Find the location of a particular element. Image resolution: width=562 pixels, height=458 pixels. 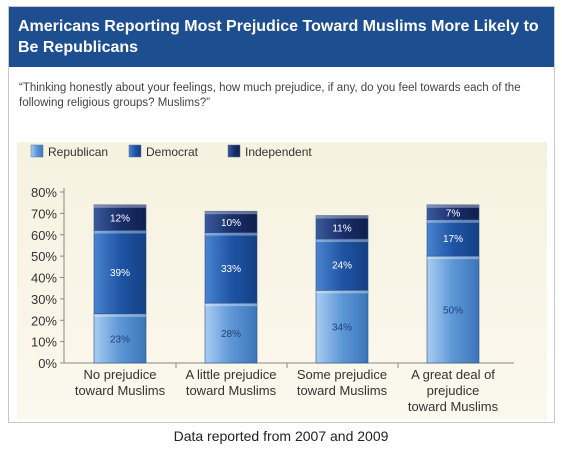

data-label-republican-0: 23% is located at coordinates (120, 339).